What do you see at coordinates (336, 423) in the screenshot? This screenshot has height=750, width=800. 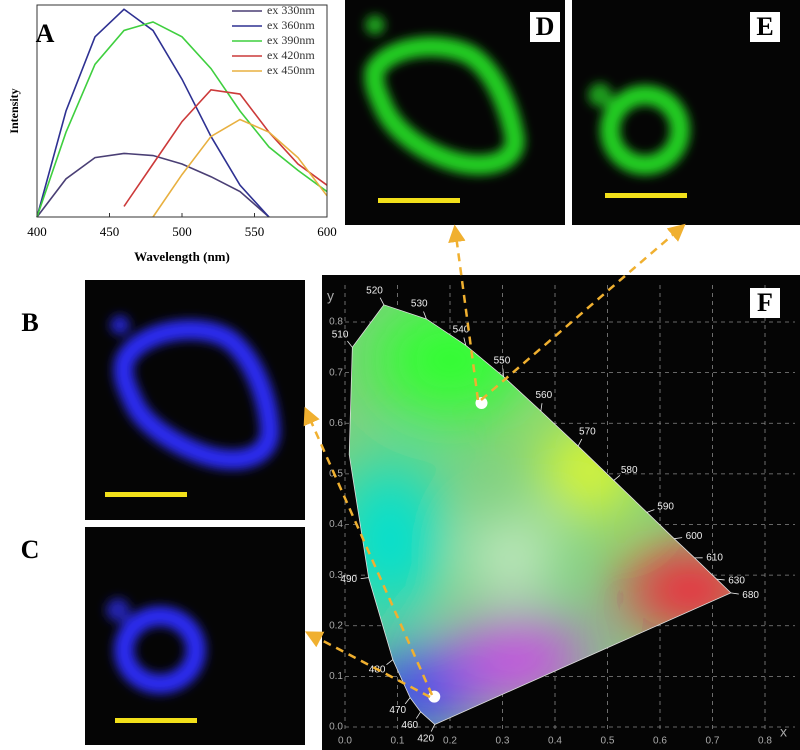 I see `y-tick-label: 0.6` at bounding box center [336, 423].